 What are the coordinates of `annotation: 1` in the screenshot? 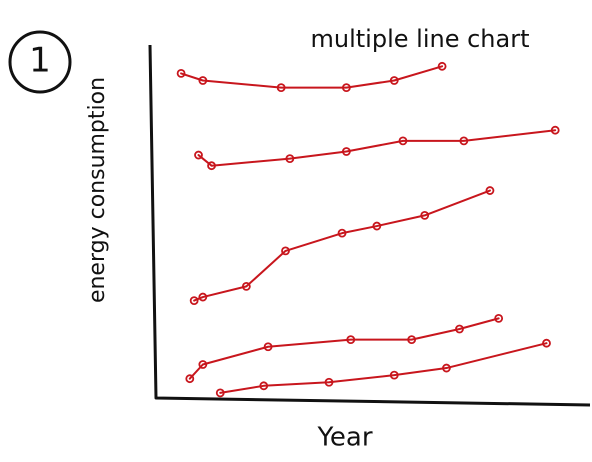 It's located at (40, 61).